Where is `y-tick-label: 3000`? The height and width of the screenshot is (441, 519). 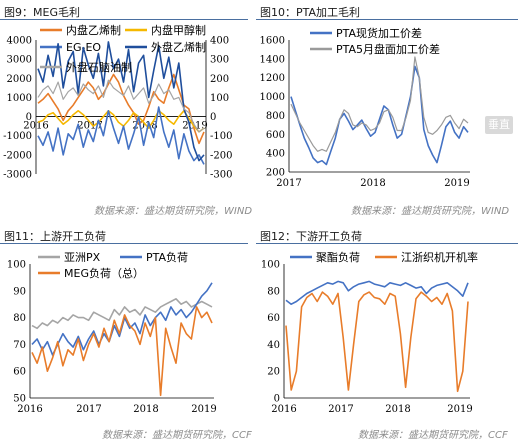 y-tick-label: 3000 is located at coordinates (19, 60).